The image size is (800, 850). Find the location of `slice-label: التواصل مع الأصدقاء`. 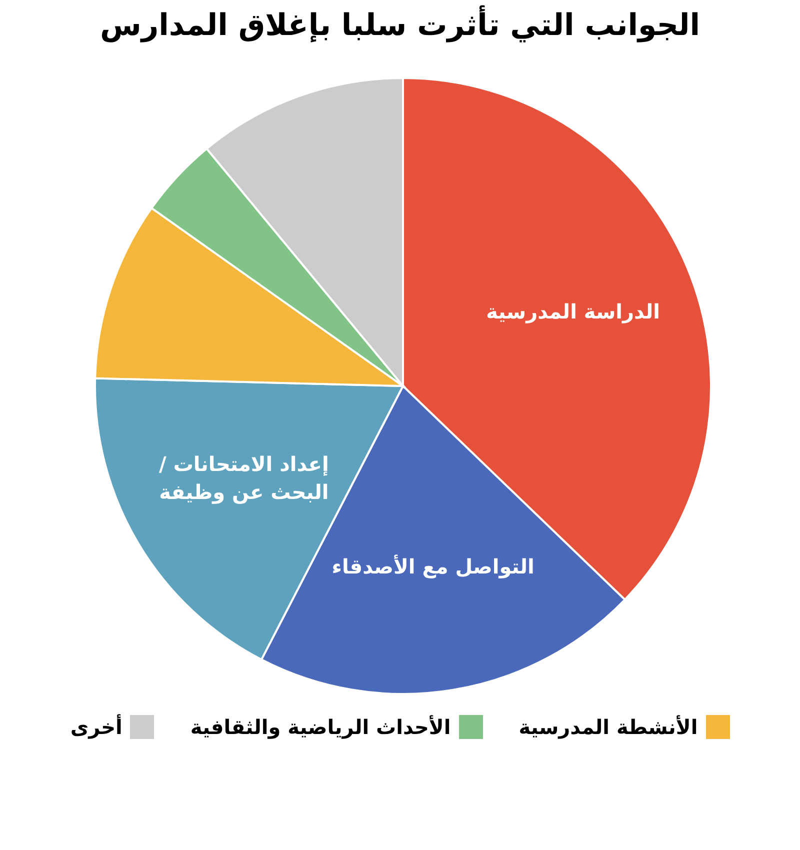

slice-label: التواصل مع الأصدقاء is located at coordinates (433, 566).